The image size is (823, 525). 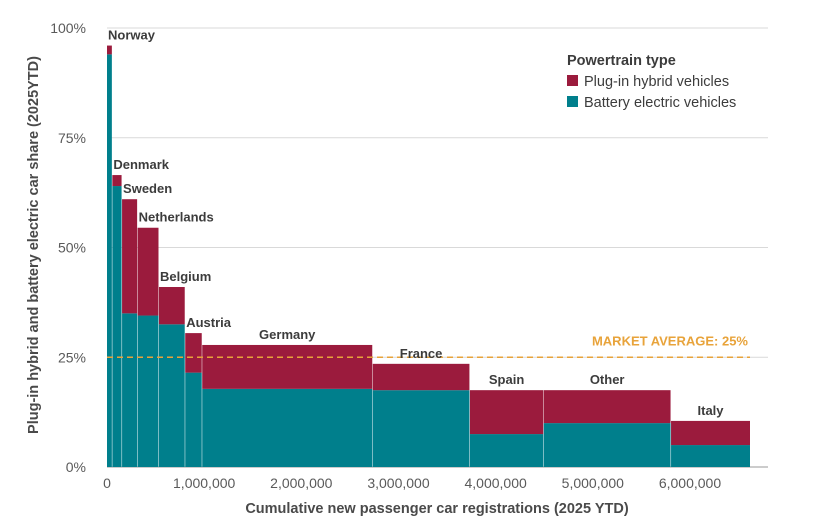 I want to click on legend-swatch-bev, so click(x=572, y=101).